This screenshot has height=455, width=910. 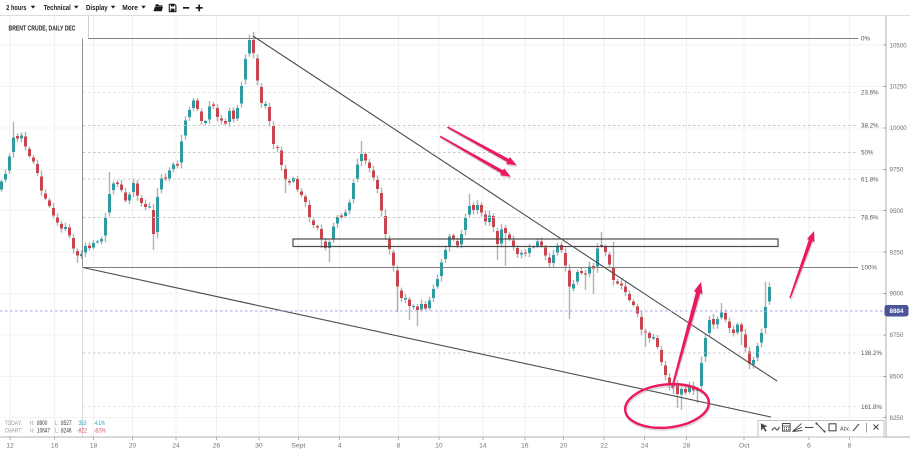 What do you see at coordinates (870, 179) in the screenshot?
I see `svg-text: 61.8%` at bounding box center [870, 179].